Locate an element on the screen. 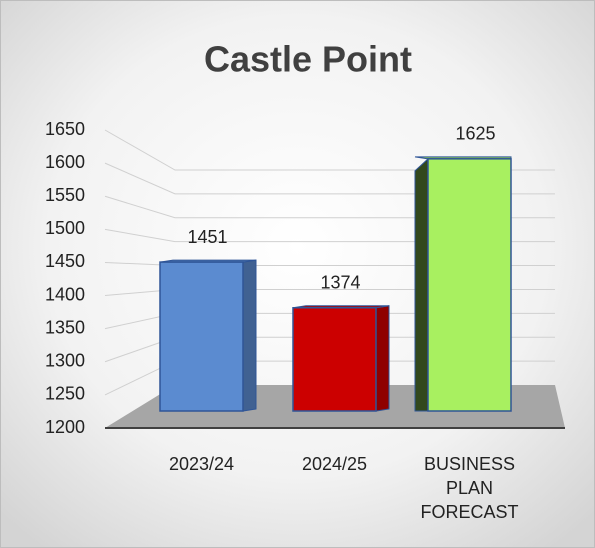  x-tick-label: 2024/25 is located at coordinates (334, 464).